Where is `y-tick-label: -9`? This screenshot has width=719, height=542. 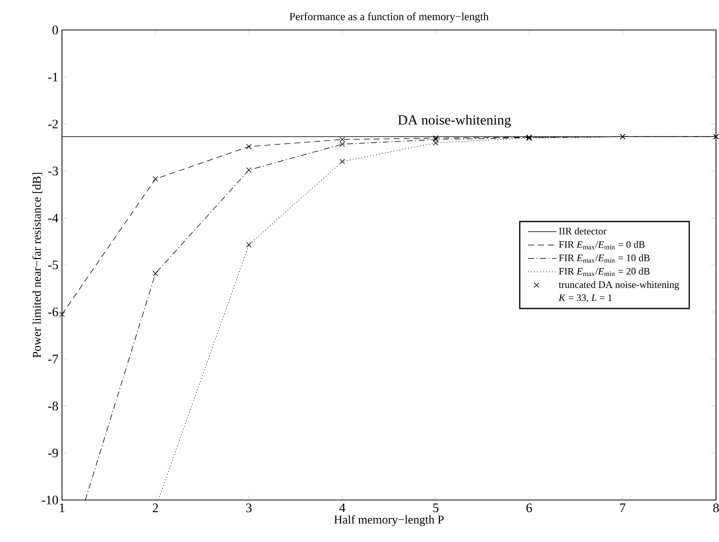 y-tick-label: -9 is located at coordinates (53, 453).